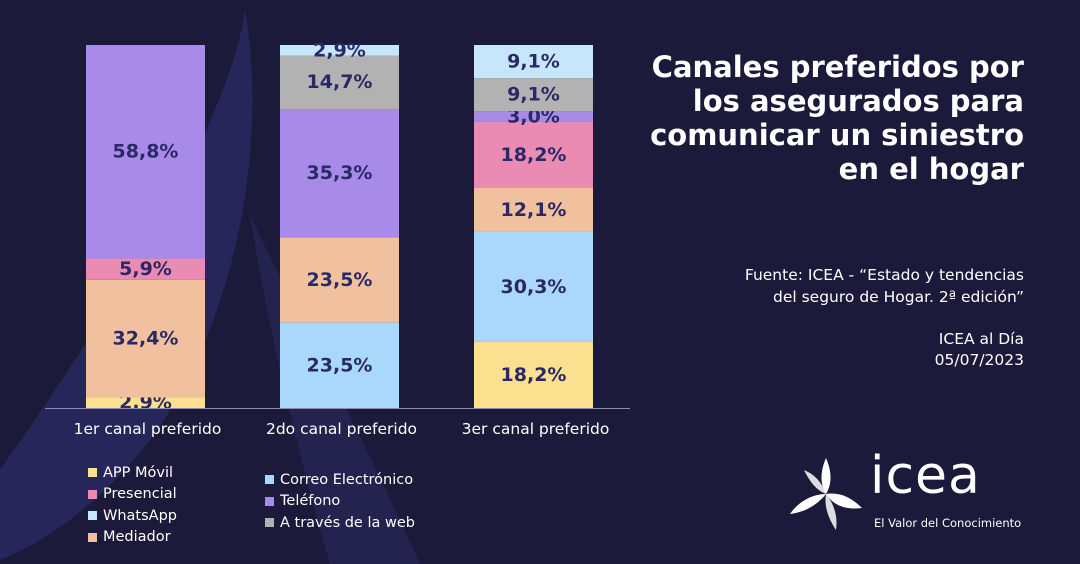 This screenshot has width=1080, height=564. I want to click on icea-logo: icea El Valor del Conocimiento, so click(914, 491).